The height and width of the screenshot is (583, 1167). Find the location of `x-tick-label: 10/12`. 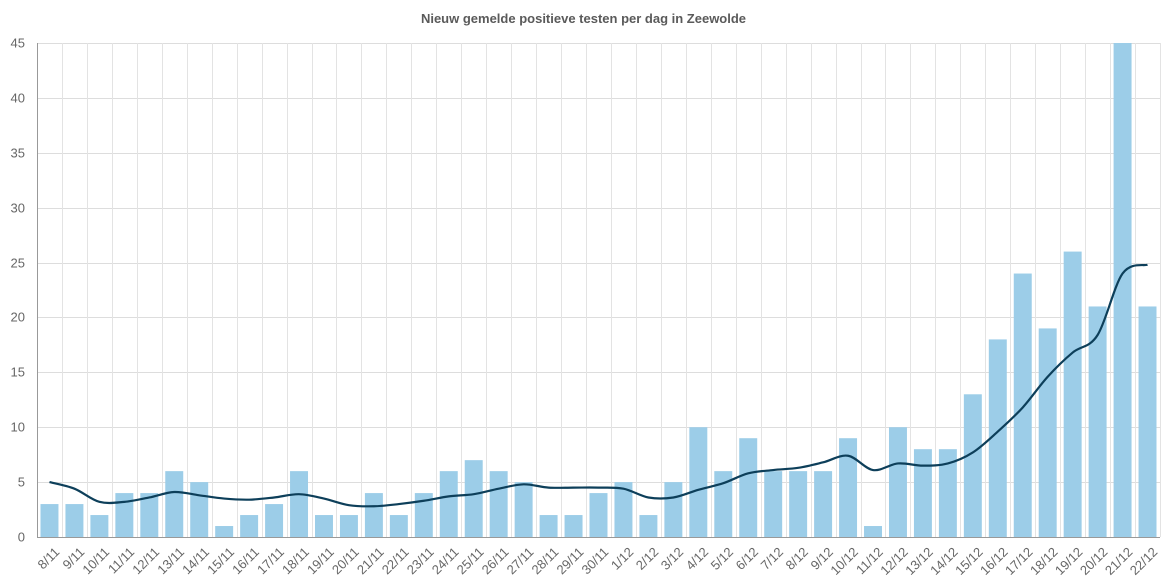

x-tick-label: 10/12 is located at coordinates (844, 561).